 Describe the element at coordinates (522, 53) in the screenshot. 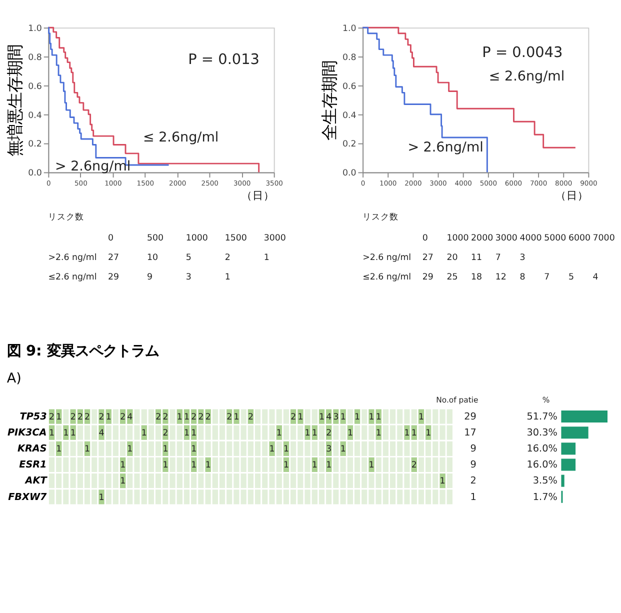

I see `annotation: P = 0.0043` at that location.